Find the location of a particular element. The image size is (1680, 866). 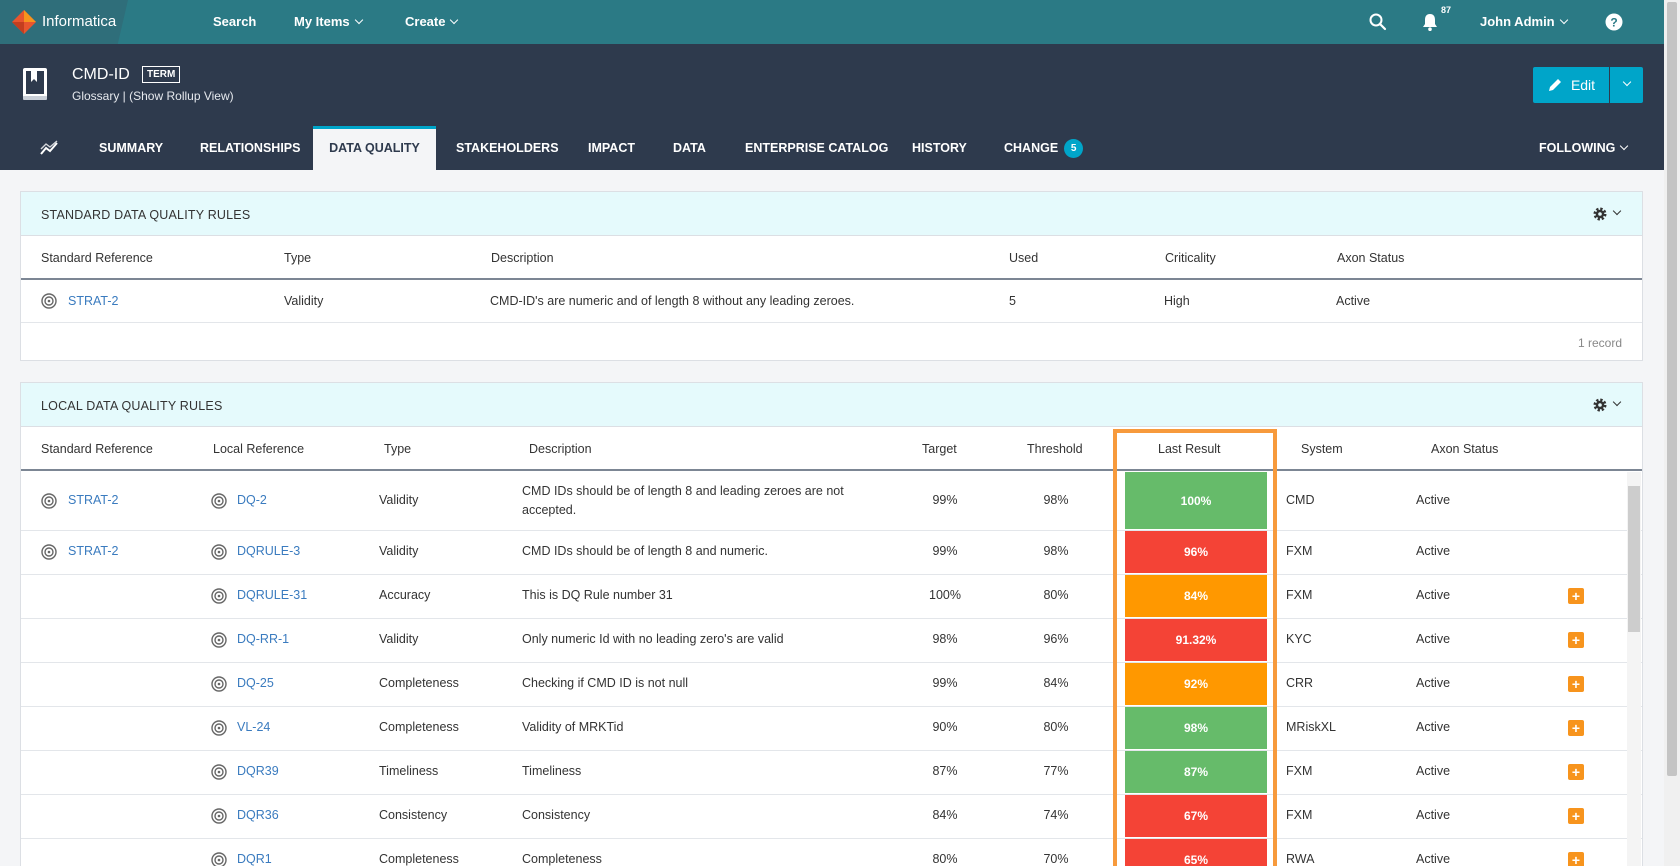

table-scrollbar-thumb is located at coordinates (1634, 559).